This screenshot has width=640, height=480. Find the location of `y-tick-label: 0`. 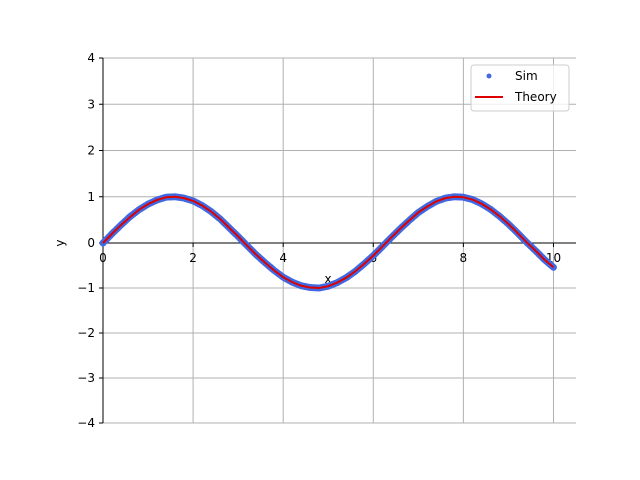

y-tick-label: 0 is located at coordinates (91, 243).